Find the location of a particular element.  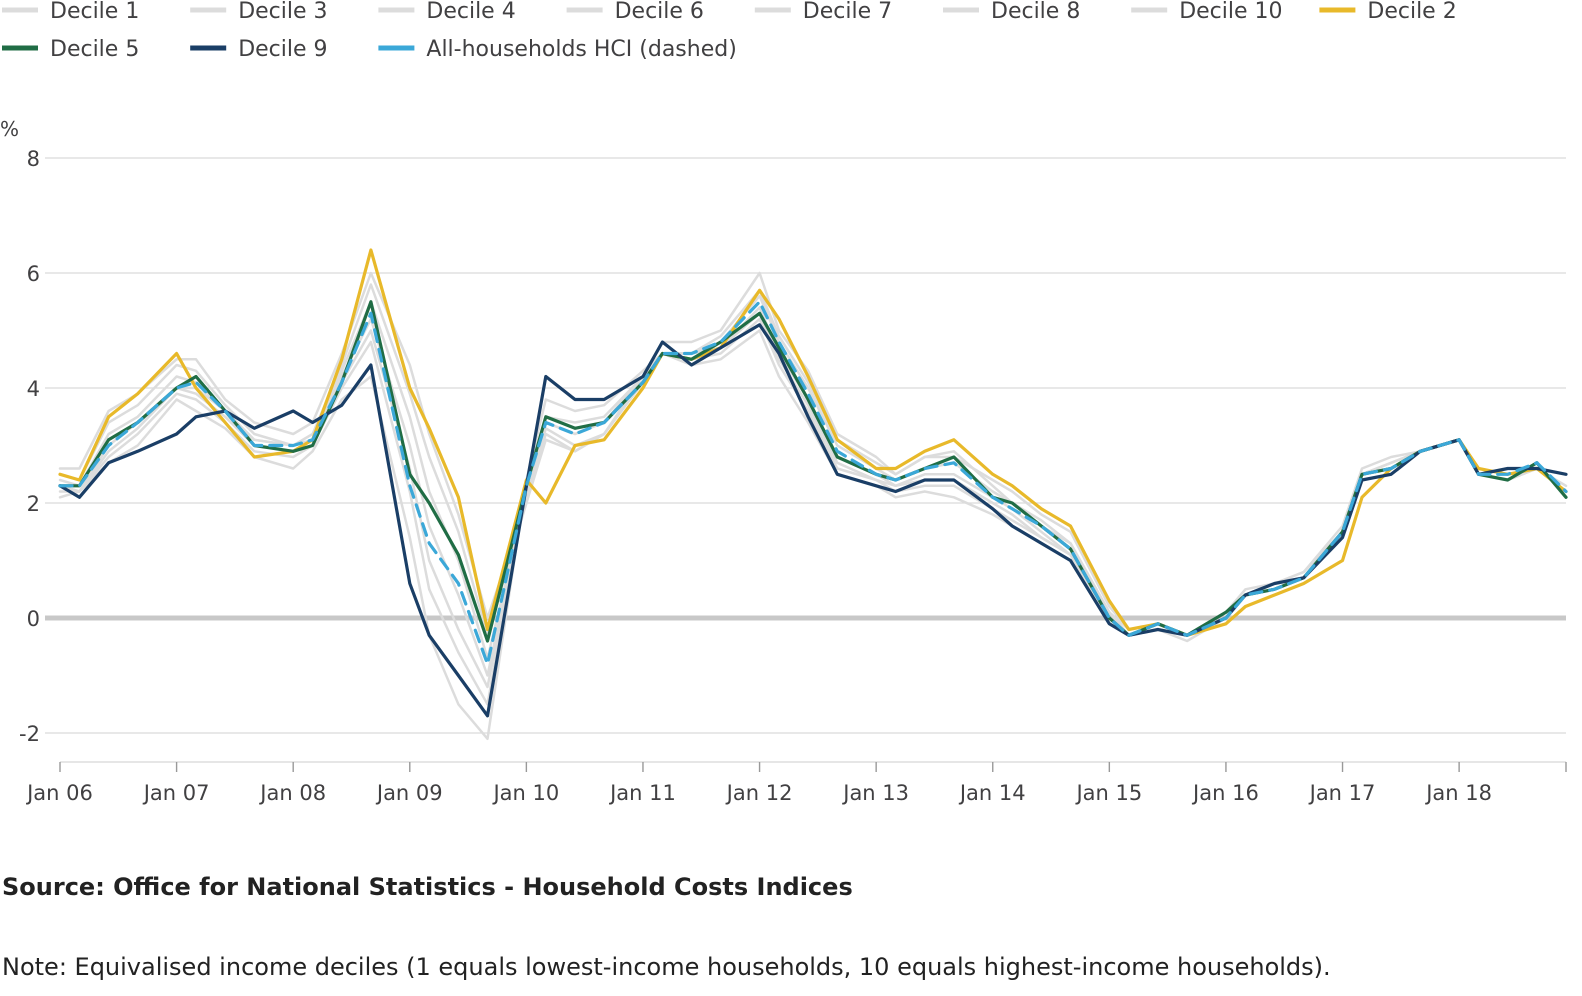

x-tick-label: Jan 08 is located at coordinates (292, 793).